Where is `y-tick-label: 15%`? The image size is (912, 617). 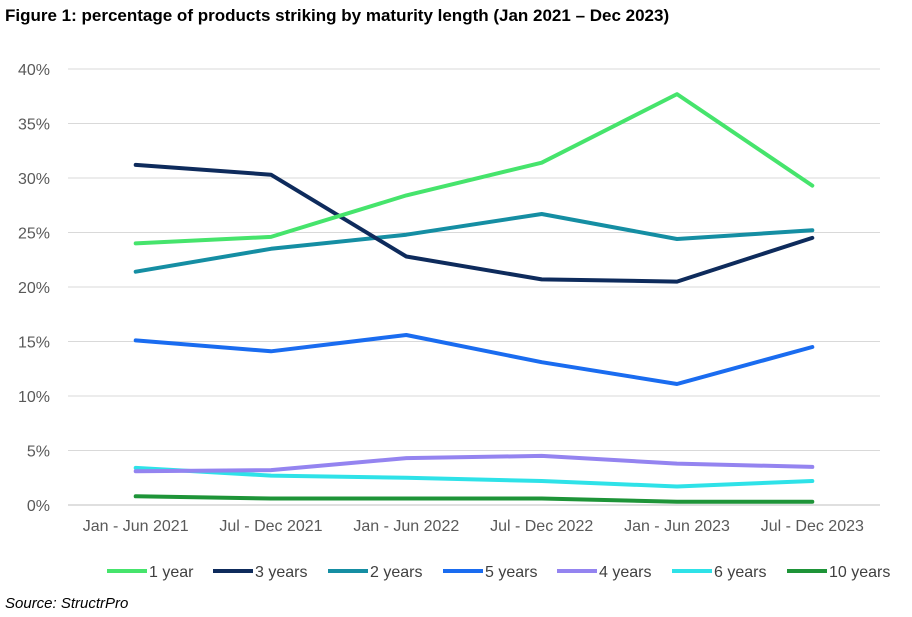 y-tick-label: 15% is located at coordinates (34, 343).